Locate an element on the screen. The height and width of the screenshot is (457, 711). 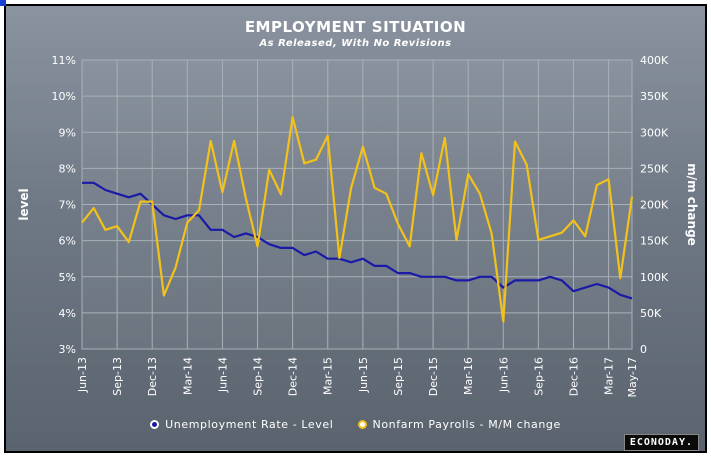
y-right-tick-label: 400K is located at coordinates (654, 60).